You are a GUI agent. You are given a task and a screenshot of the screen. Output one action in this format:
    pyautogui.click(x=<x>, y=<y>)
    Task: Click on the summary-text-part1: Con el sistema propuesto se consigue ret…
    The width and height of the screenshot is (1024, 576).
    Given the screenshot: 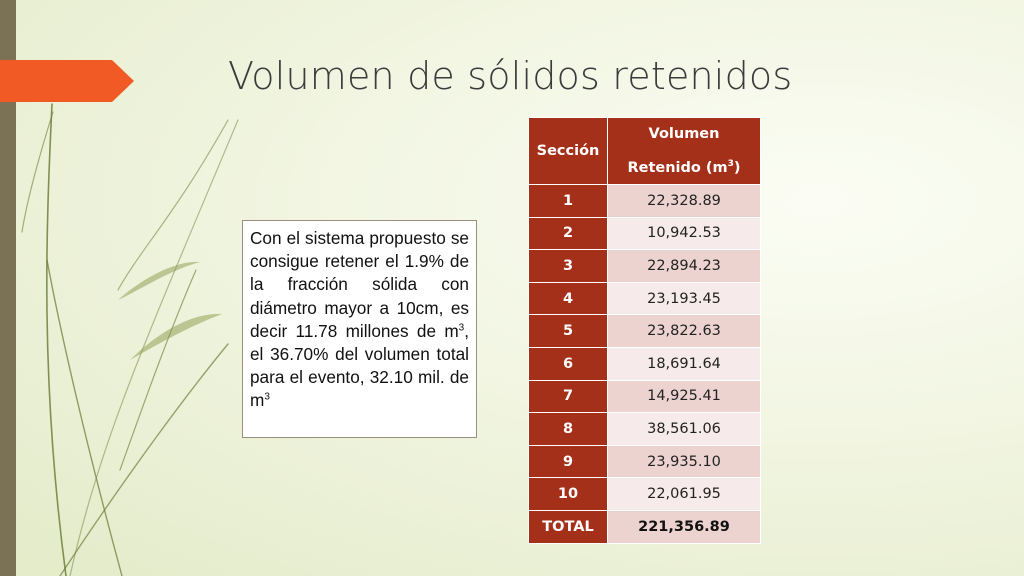 What is the action you would take?
    pyautogui.click(x=359, y=284)
    